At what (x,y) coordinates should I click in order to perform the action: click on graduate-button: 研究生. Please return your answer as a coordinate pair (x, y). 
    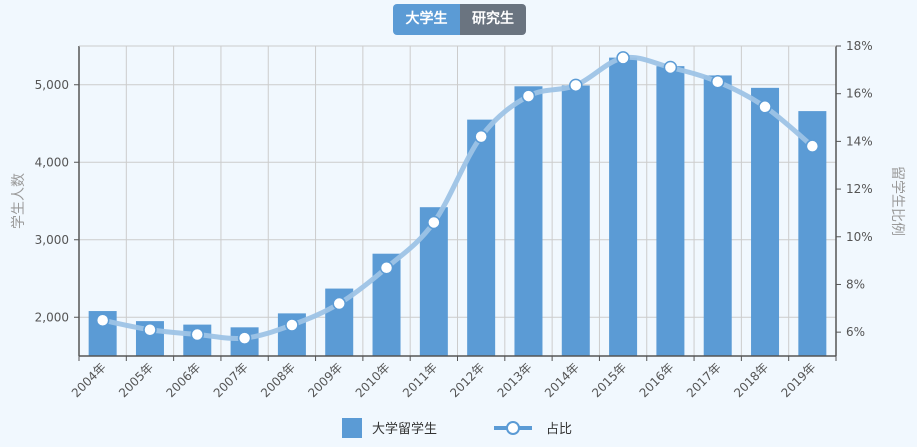
    Looking at the image, I should click on (493, 19).